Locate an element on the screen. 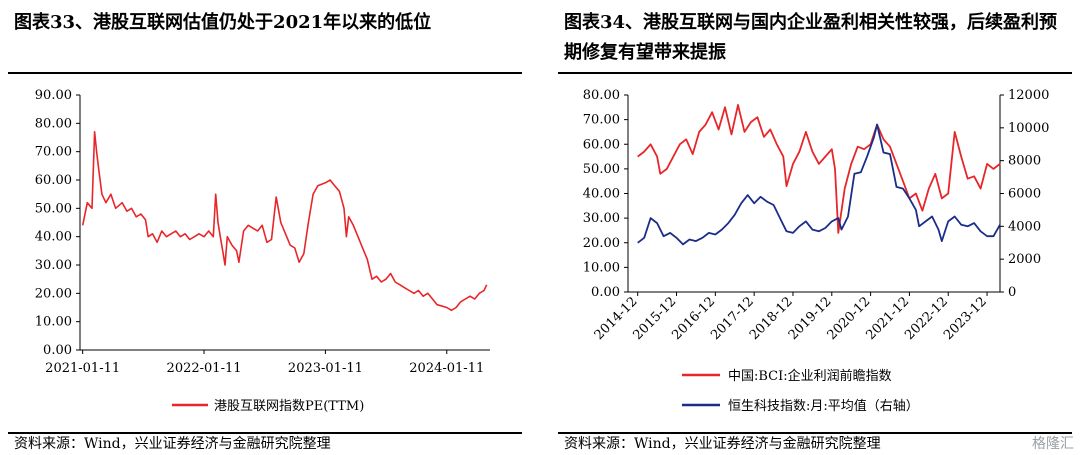  y2-tick-label: 0 is located at coordinates (1012, 292).